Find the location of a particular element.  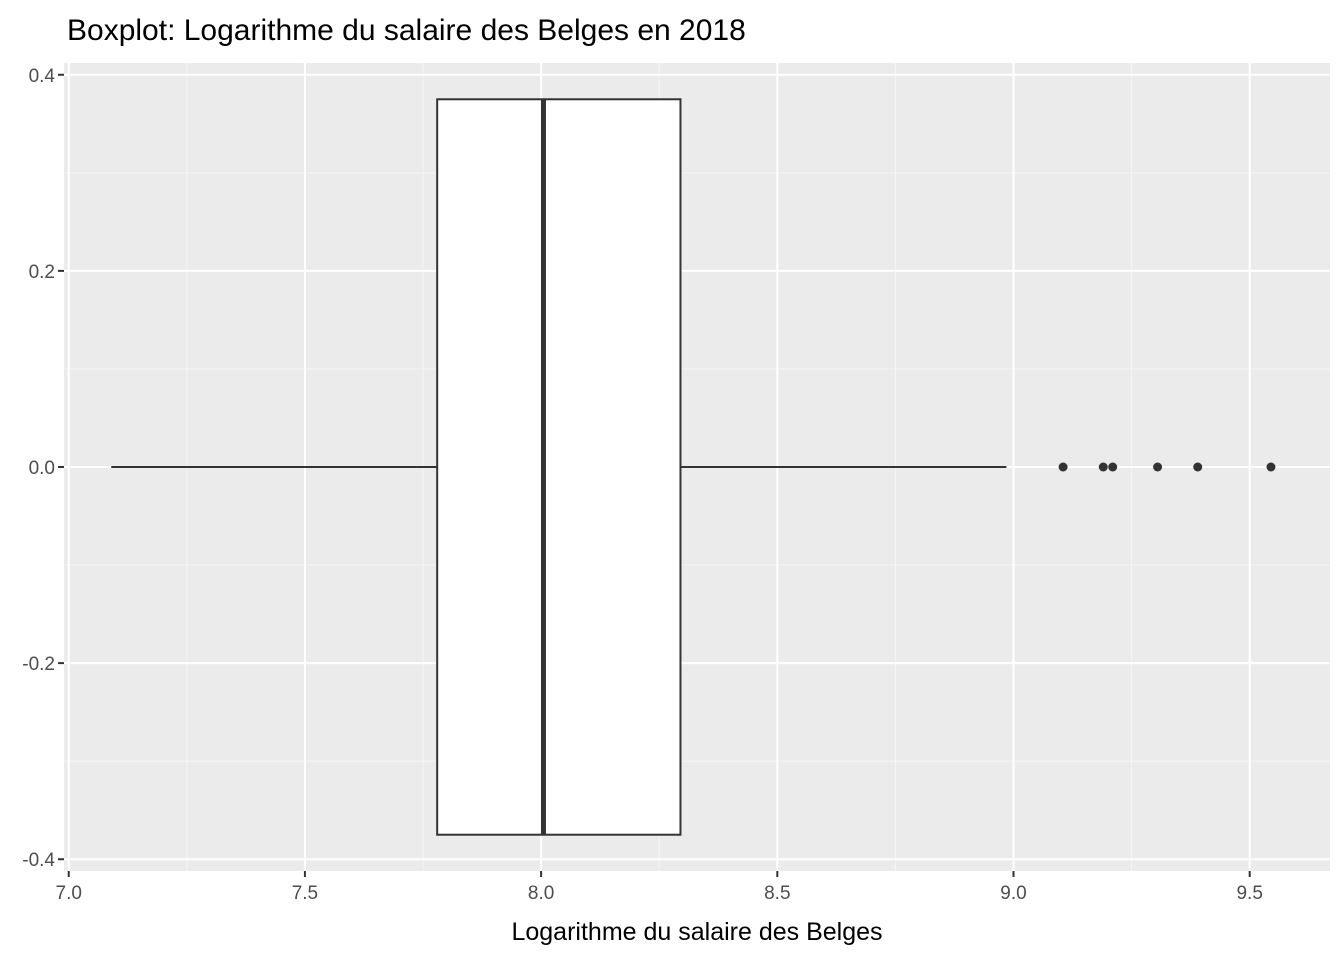

x-tick-label: 8.5 is located at coordinates (777, 893).